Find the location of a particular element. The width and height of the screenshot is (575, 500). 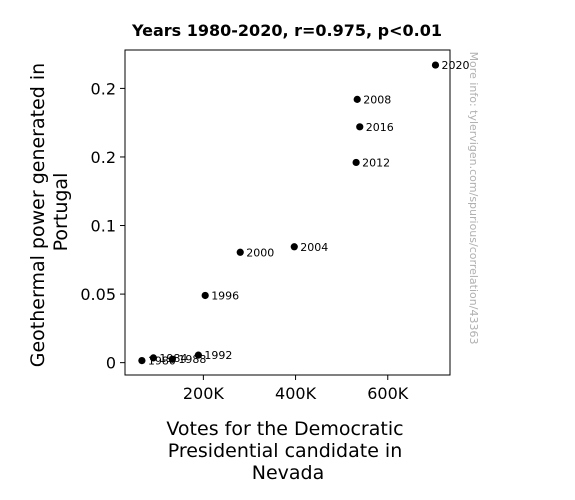

data-point-label: 1992 is located at coordinates (218, 355).